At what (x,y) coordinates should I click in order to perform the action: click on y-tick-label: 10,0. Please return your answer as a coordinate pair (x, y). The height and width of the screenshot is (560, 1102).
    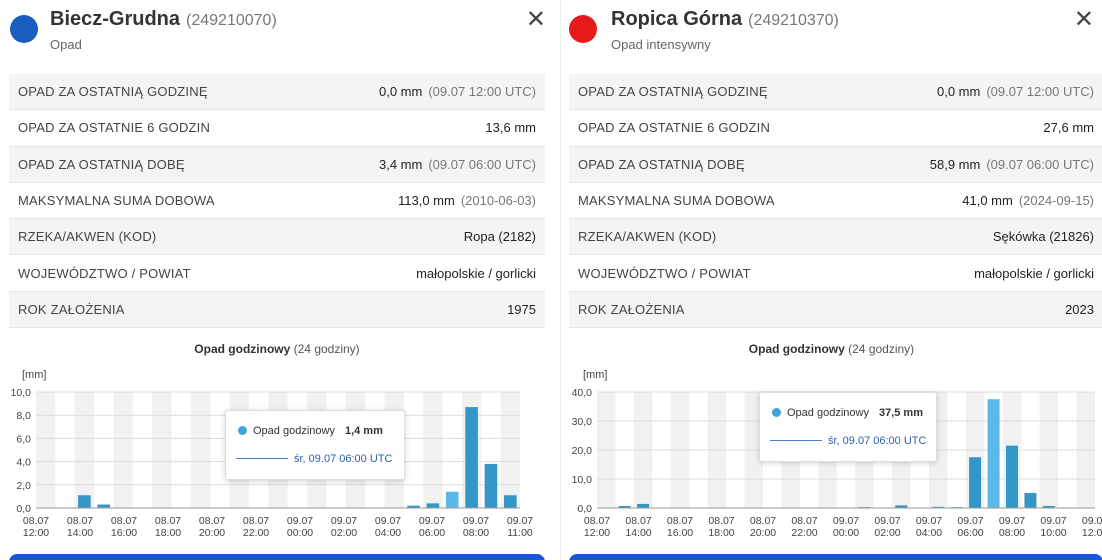
    Looking at the image, I should click on (582, 480).